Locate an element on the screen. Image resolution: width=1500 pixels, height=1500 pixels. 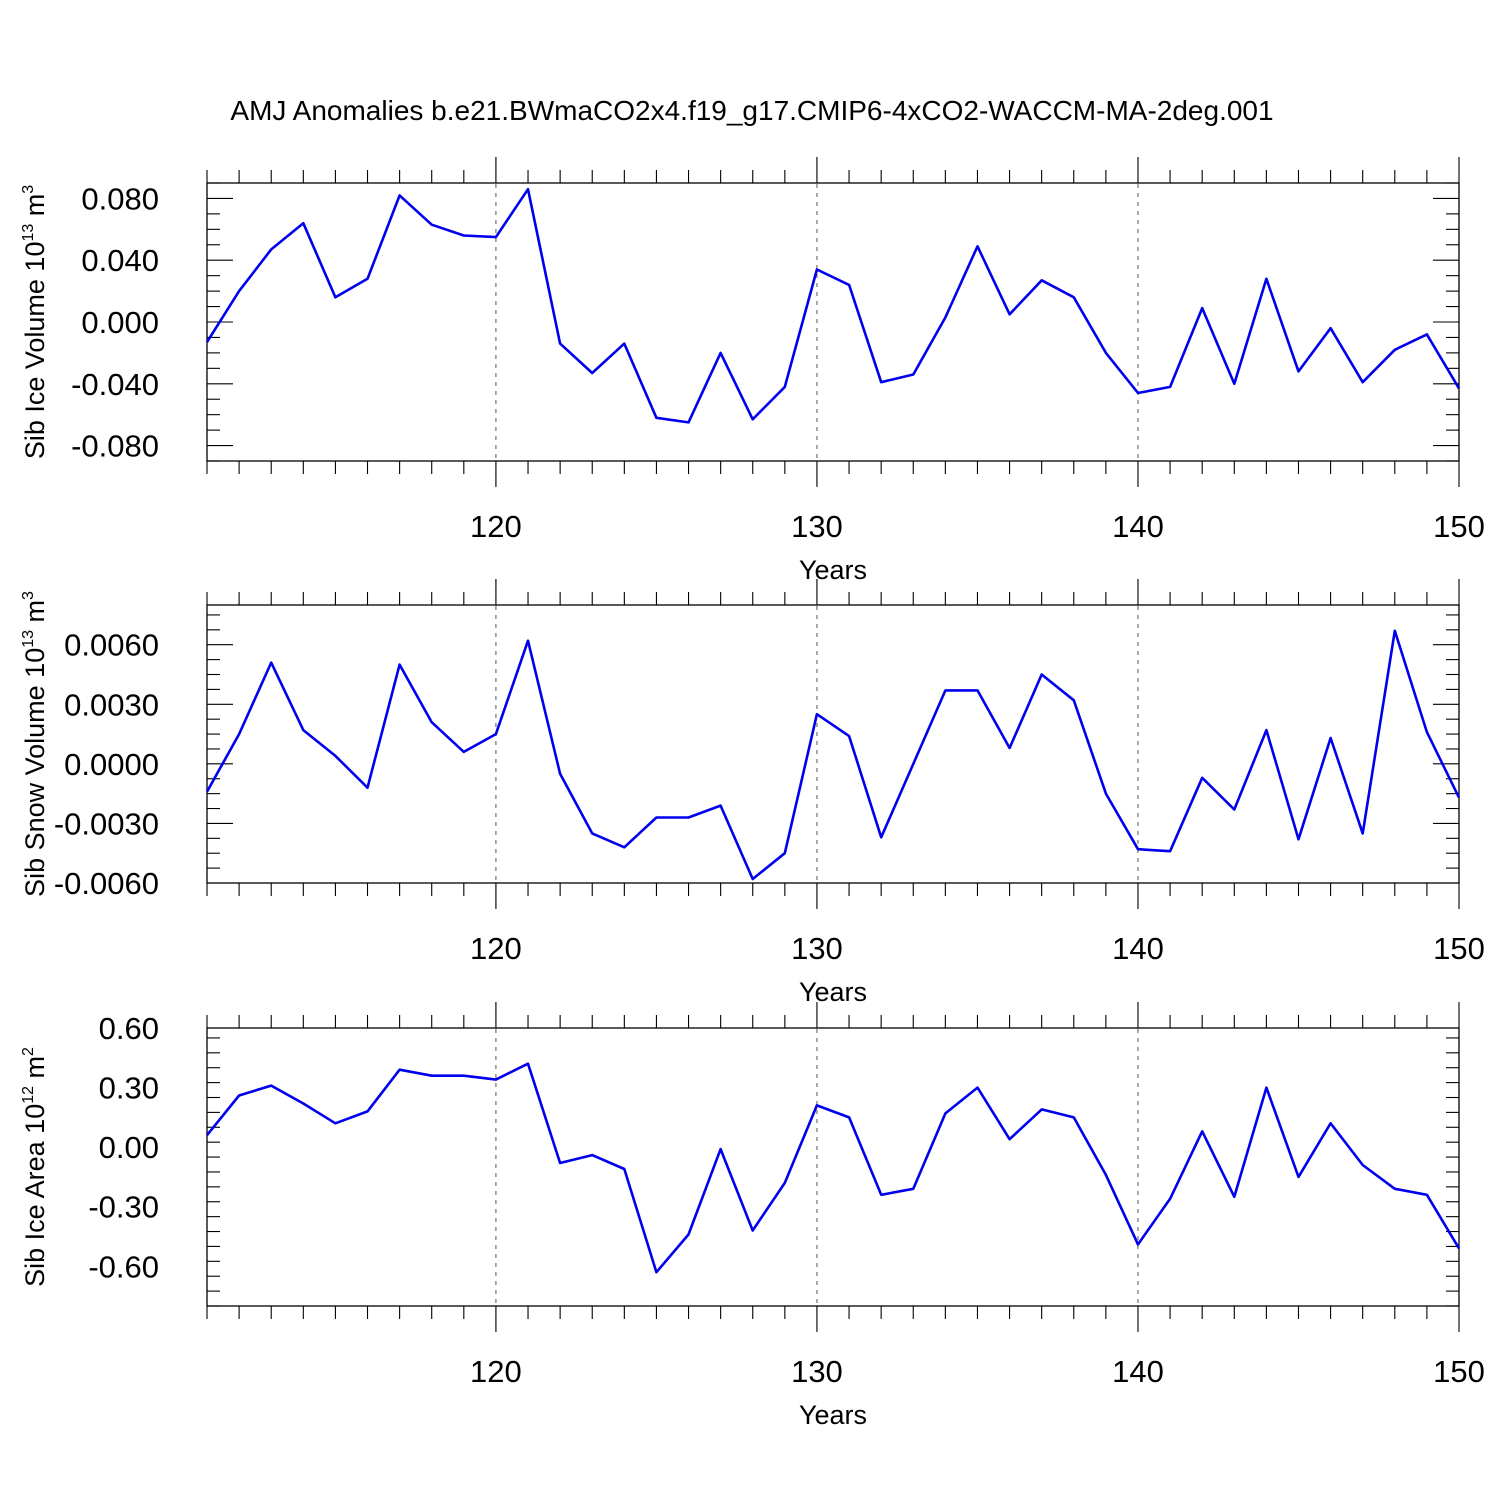
y-tick-label: -0.30 is located at coordinates (123, 1207).